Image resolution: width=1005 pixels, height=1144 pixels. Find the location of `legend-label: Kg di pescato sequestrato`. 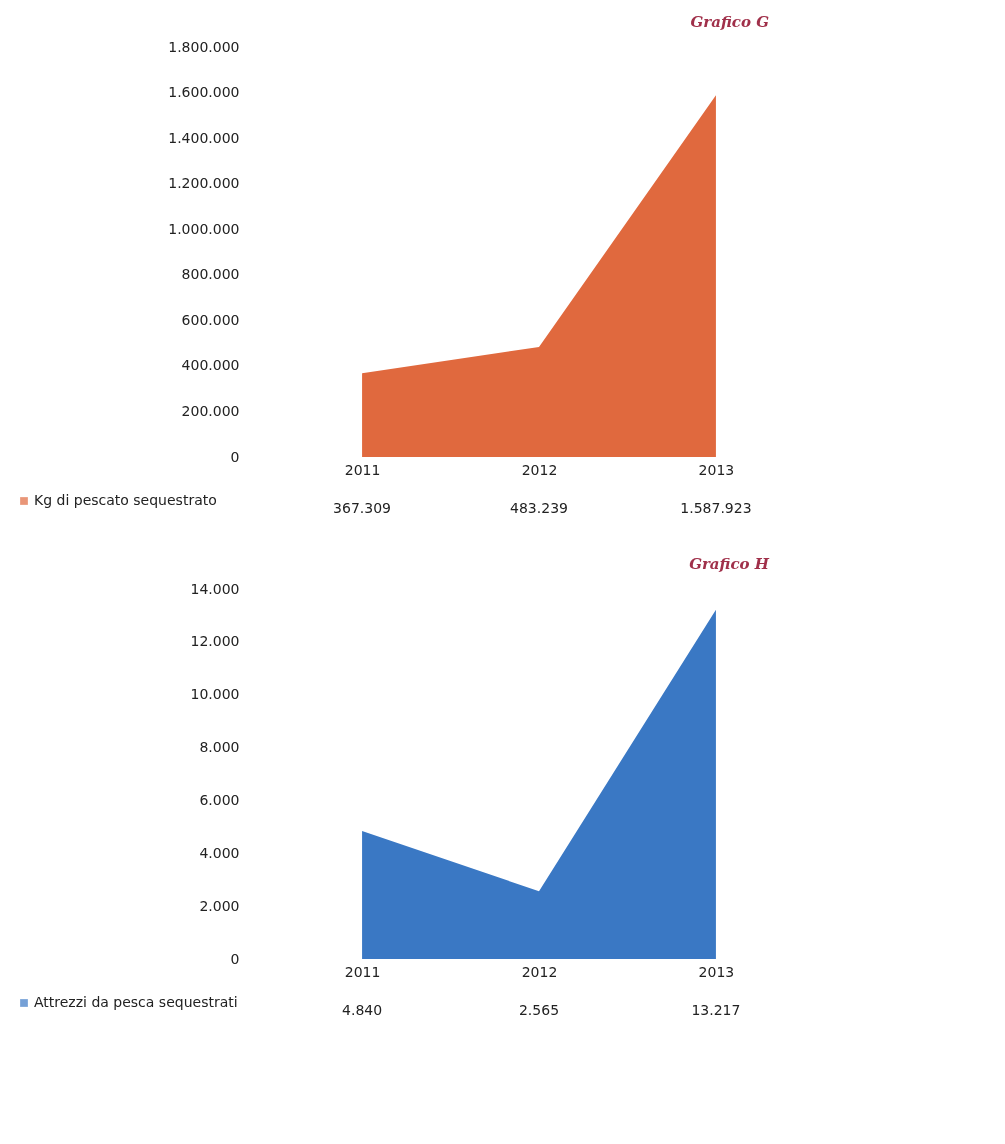

legend-label: Kg di pescato sequestrato is located at coordinates (125, 500).